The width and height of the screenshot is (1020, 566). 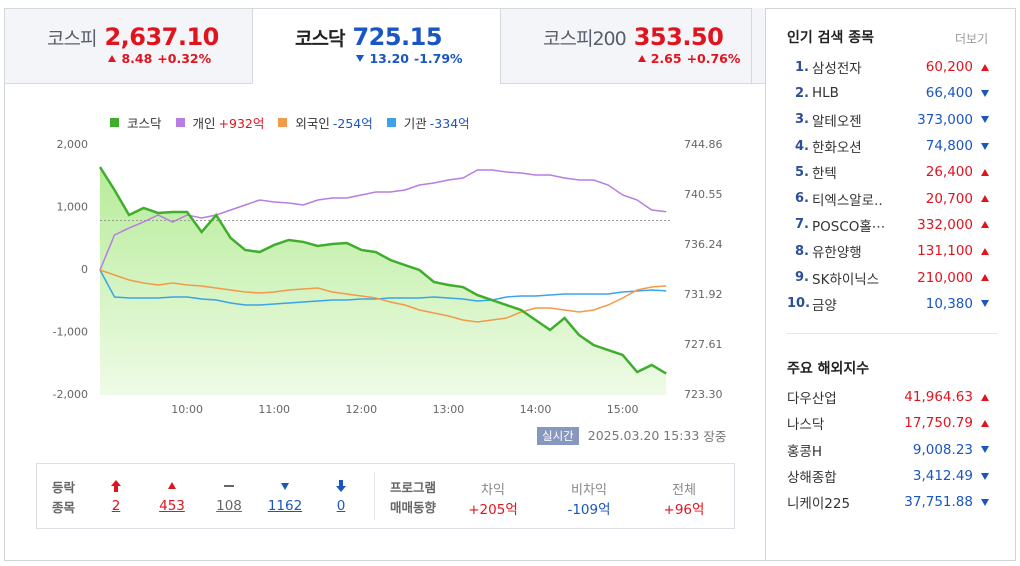 I want to click on program-title: 프로그램 매매동향, so click(x=413, y=498).